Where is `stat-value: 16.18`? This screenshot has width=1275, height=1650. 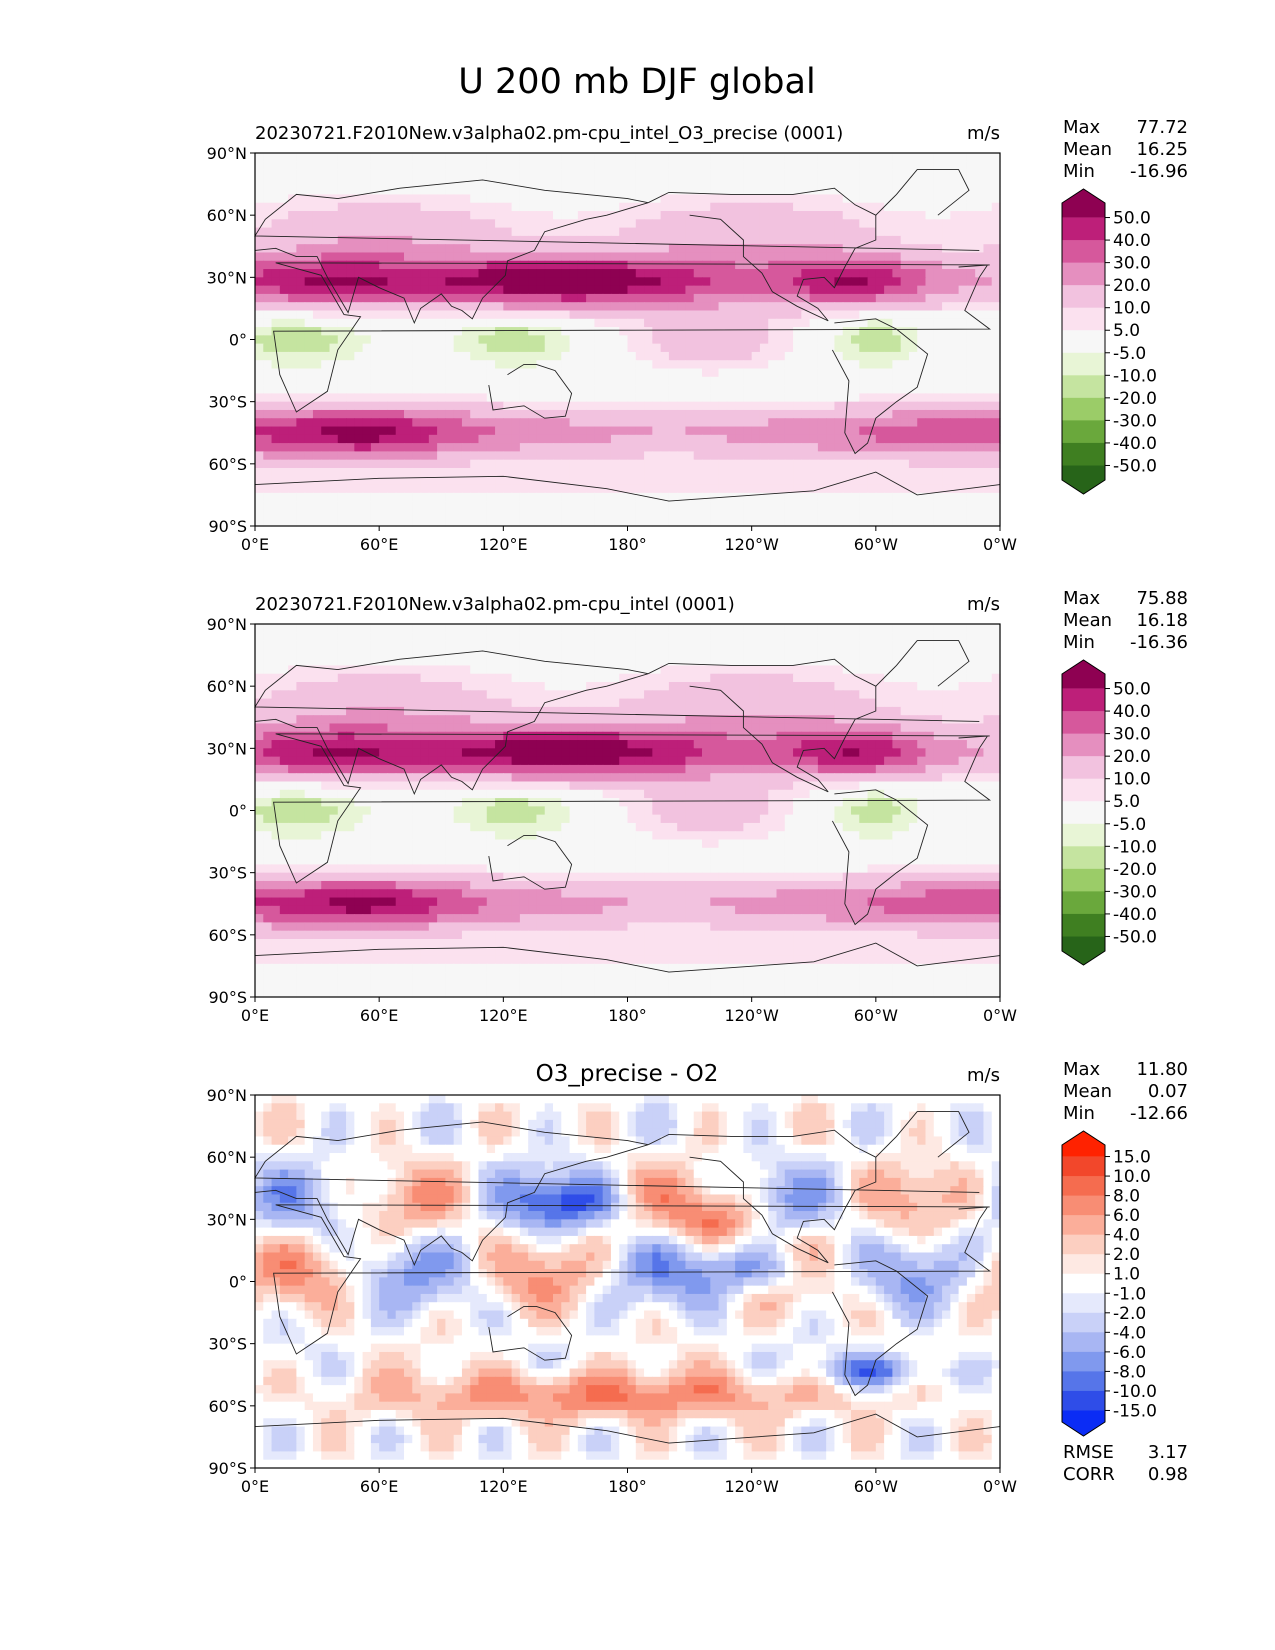 stat-value: 16.18 is located at coordinates (1162, 620).